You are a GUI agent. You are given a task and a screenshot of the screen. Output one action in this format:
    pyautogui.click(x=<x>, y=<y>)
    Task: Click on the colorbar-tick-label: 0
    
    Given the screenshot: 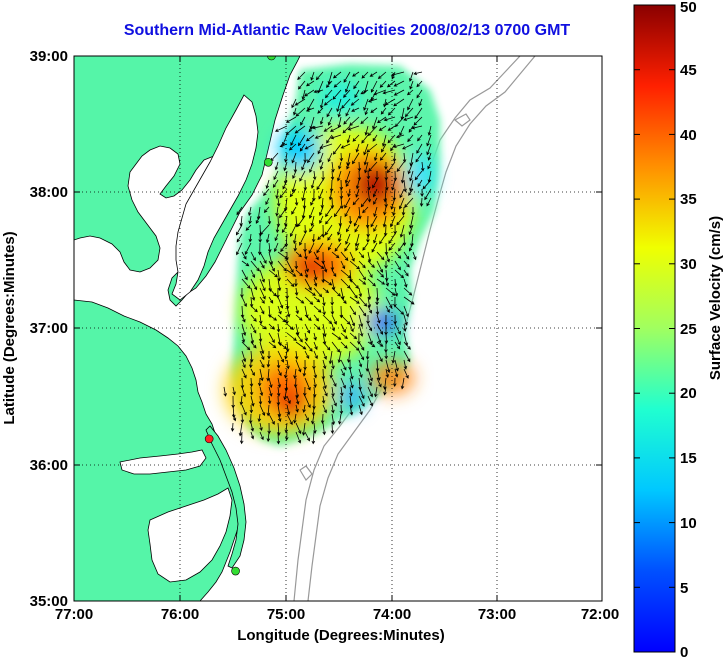 What is the action you would take?
    pyautogui.click(x=684, y=651)
    